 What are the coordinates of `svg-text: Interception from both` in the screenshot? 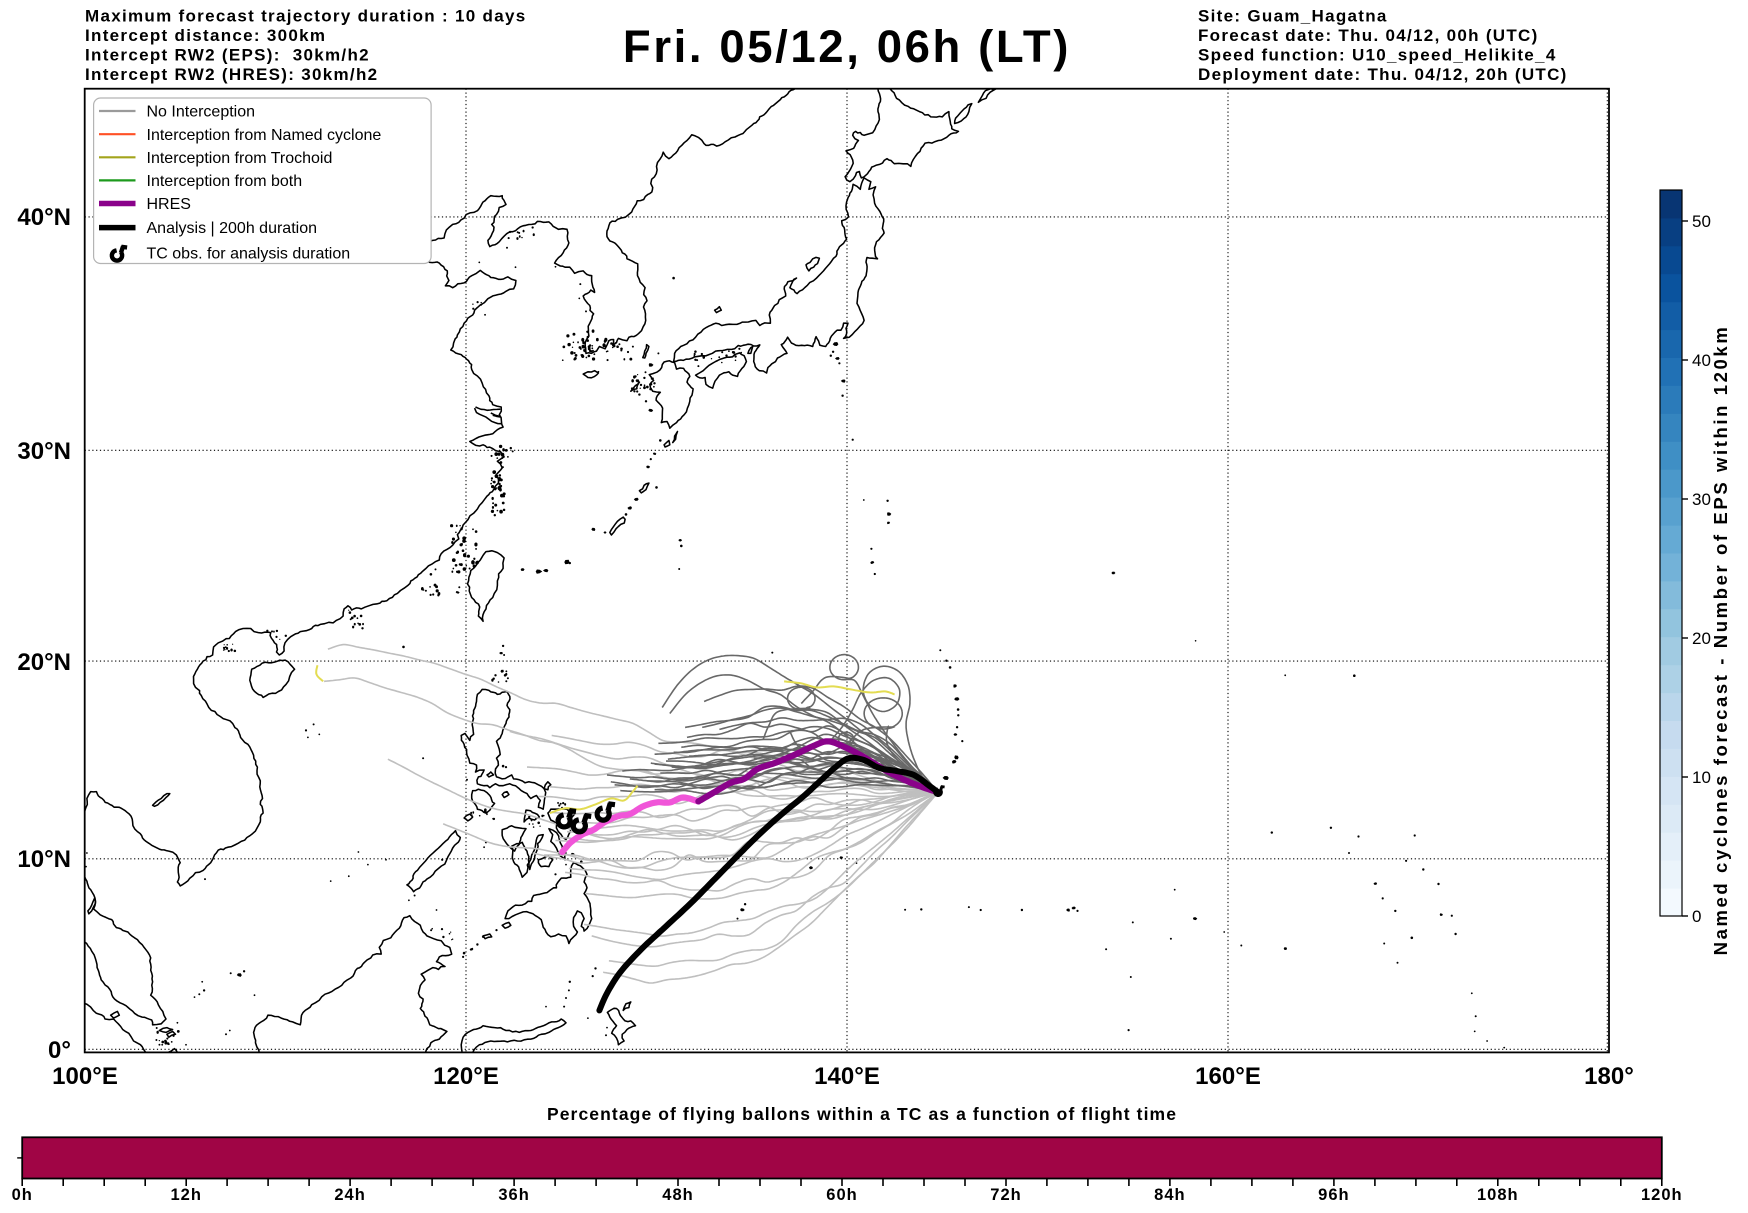 It's located at (225, 181).